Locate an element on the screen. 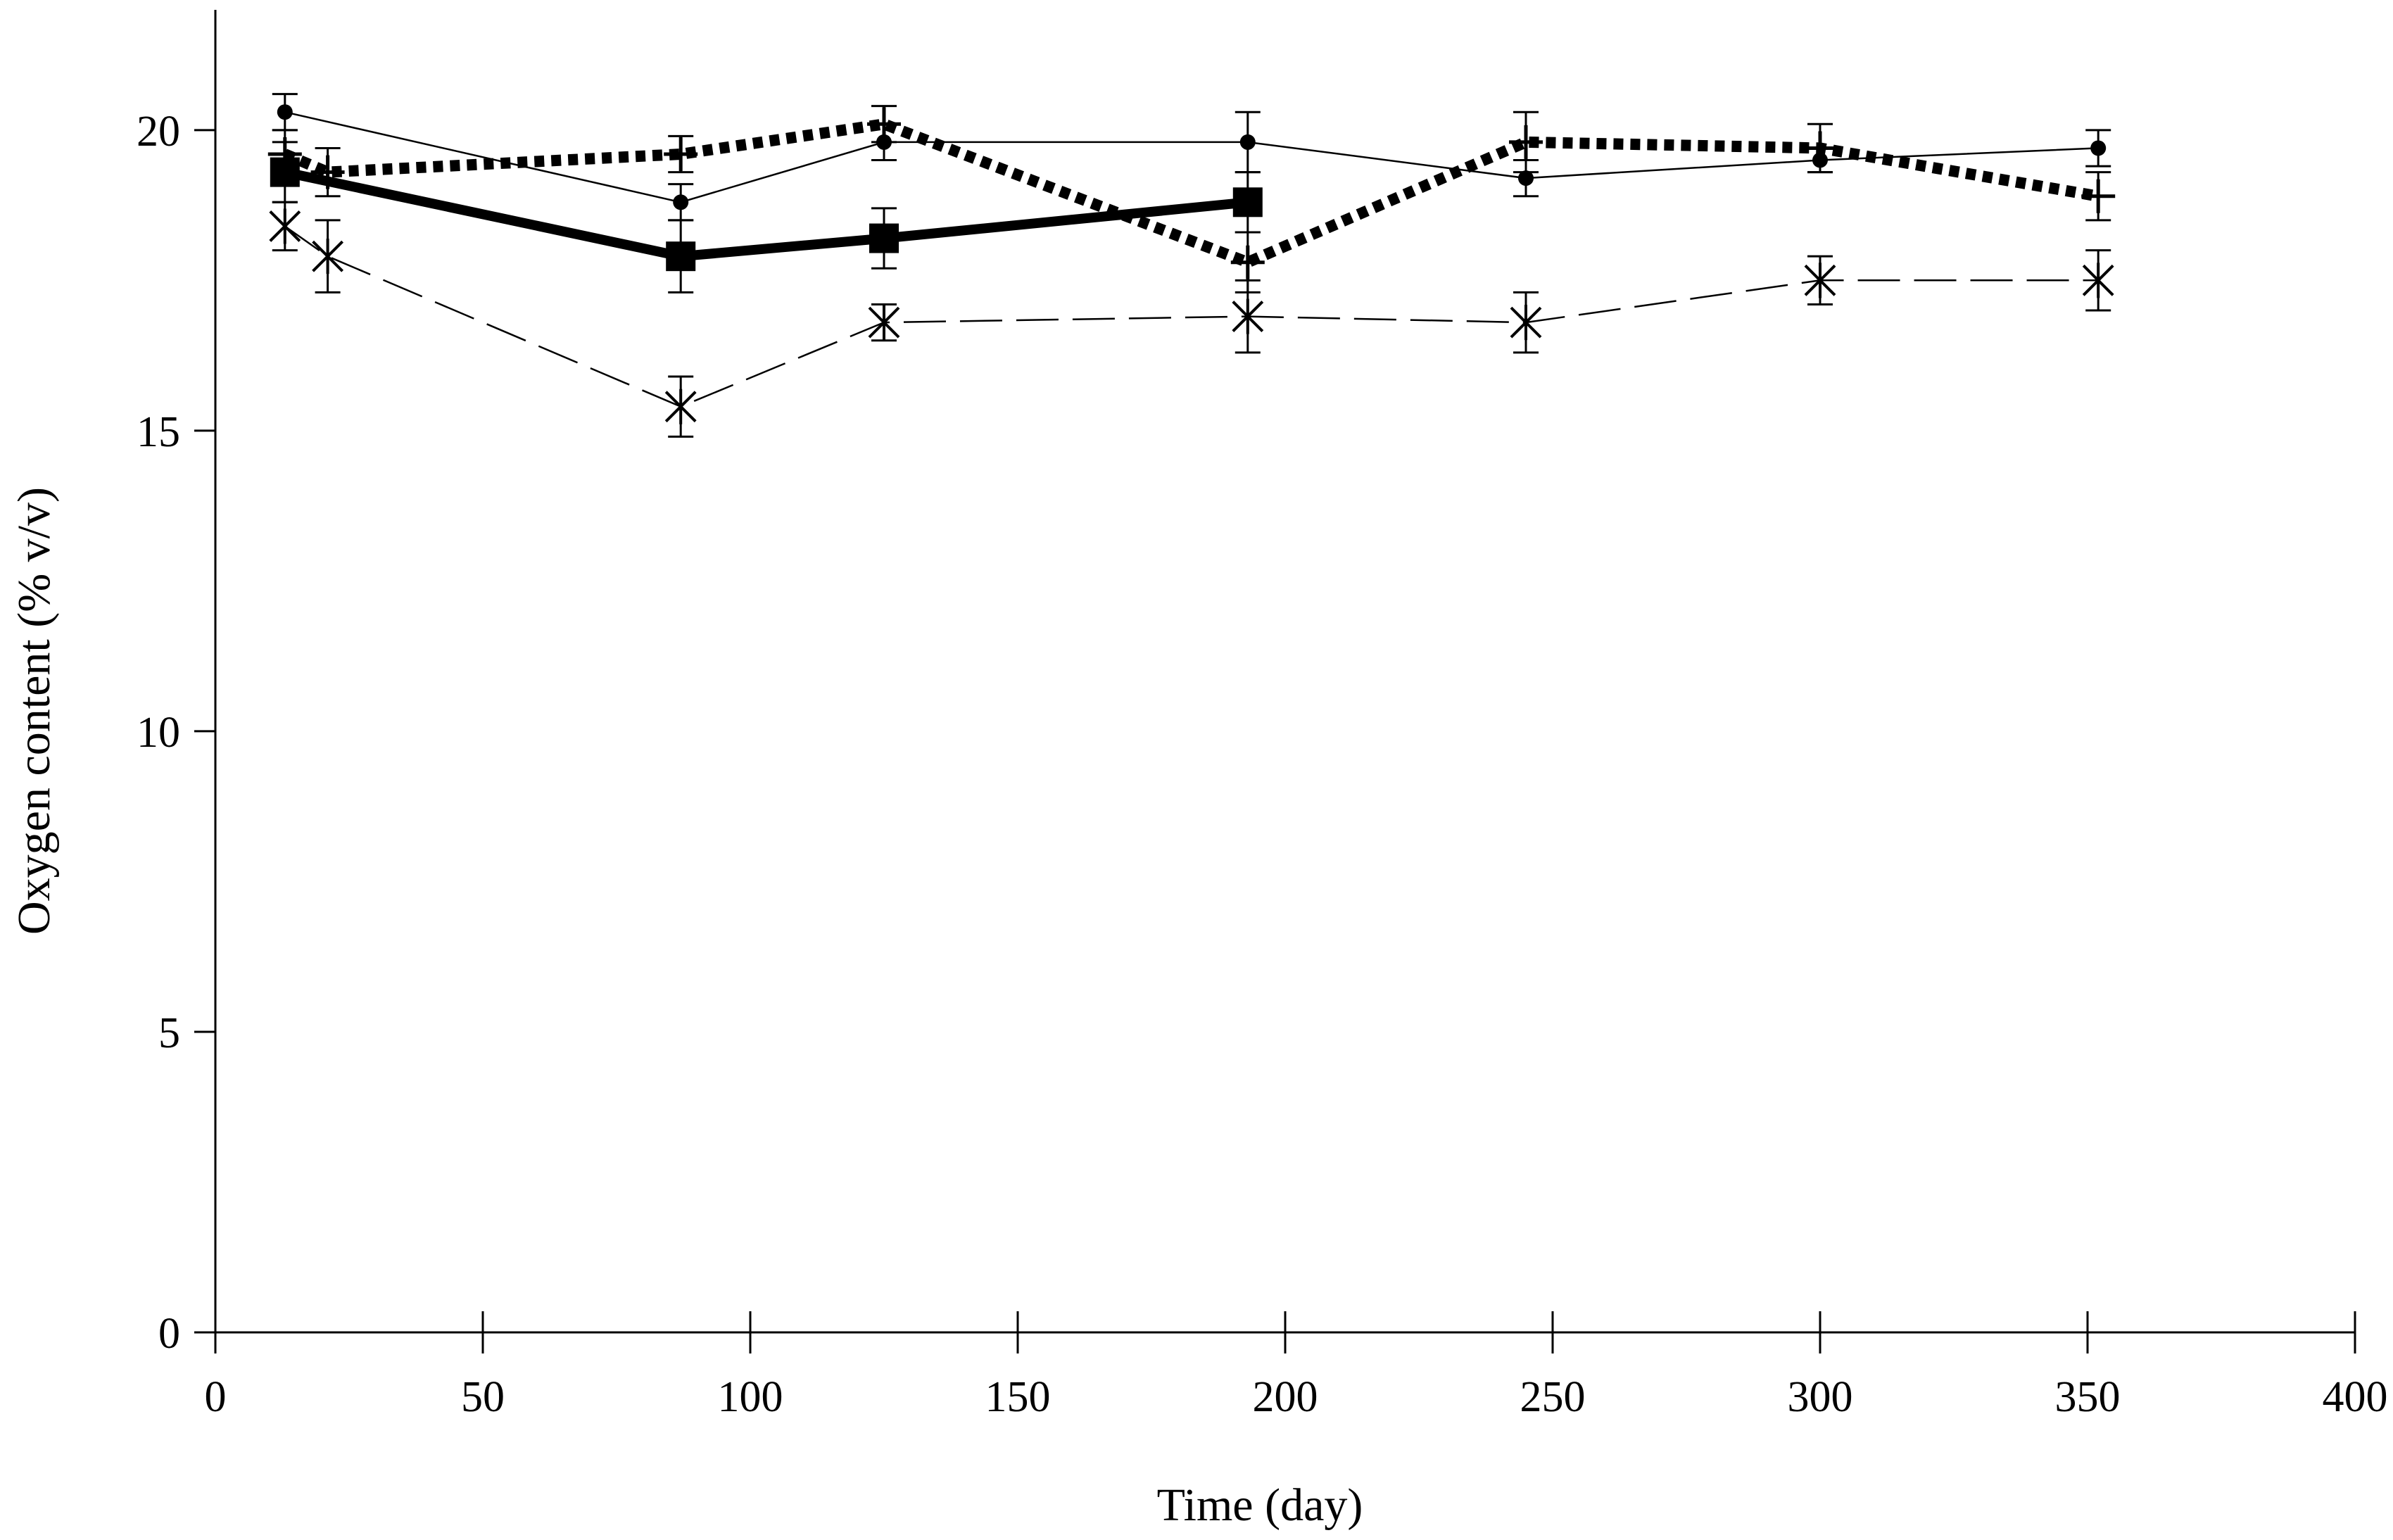  x-tick-label: 200 is located at coordinates (1285, 1397).